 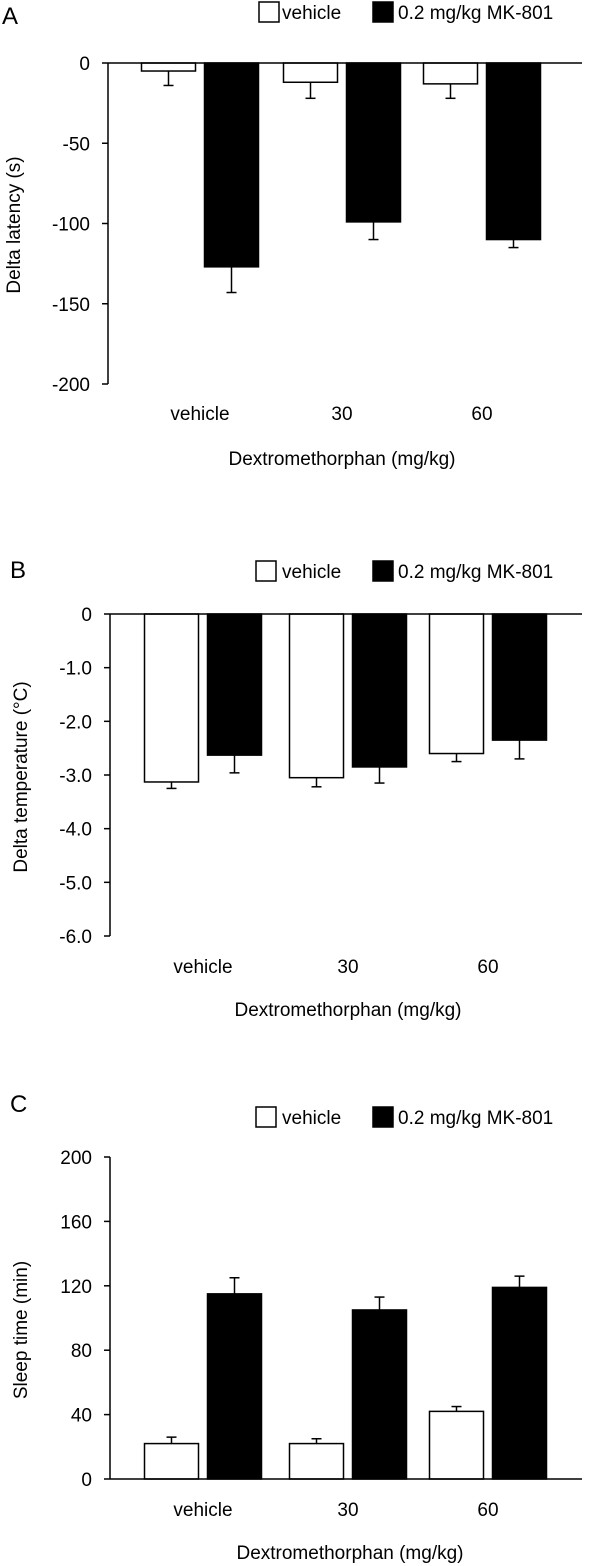 I want to click on y-tick-label: -6.0, so click(x=75, y=937).